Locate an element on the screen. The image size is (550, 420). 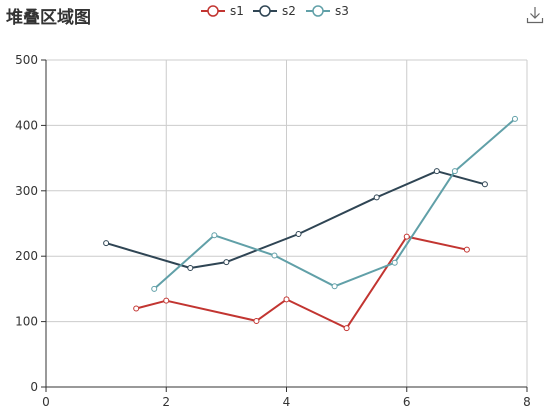
x-tick-label: 4 is located at coordinates (287, 402).